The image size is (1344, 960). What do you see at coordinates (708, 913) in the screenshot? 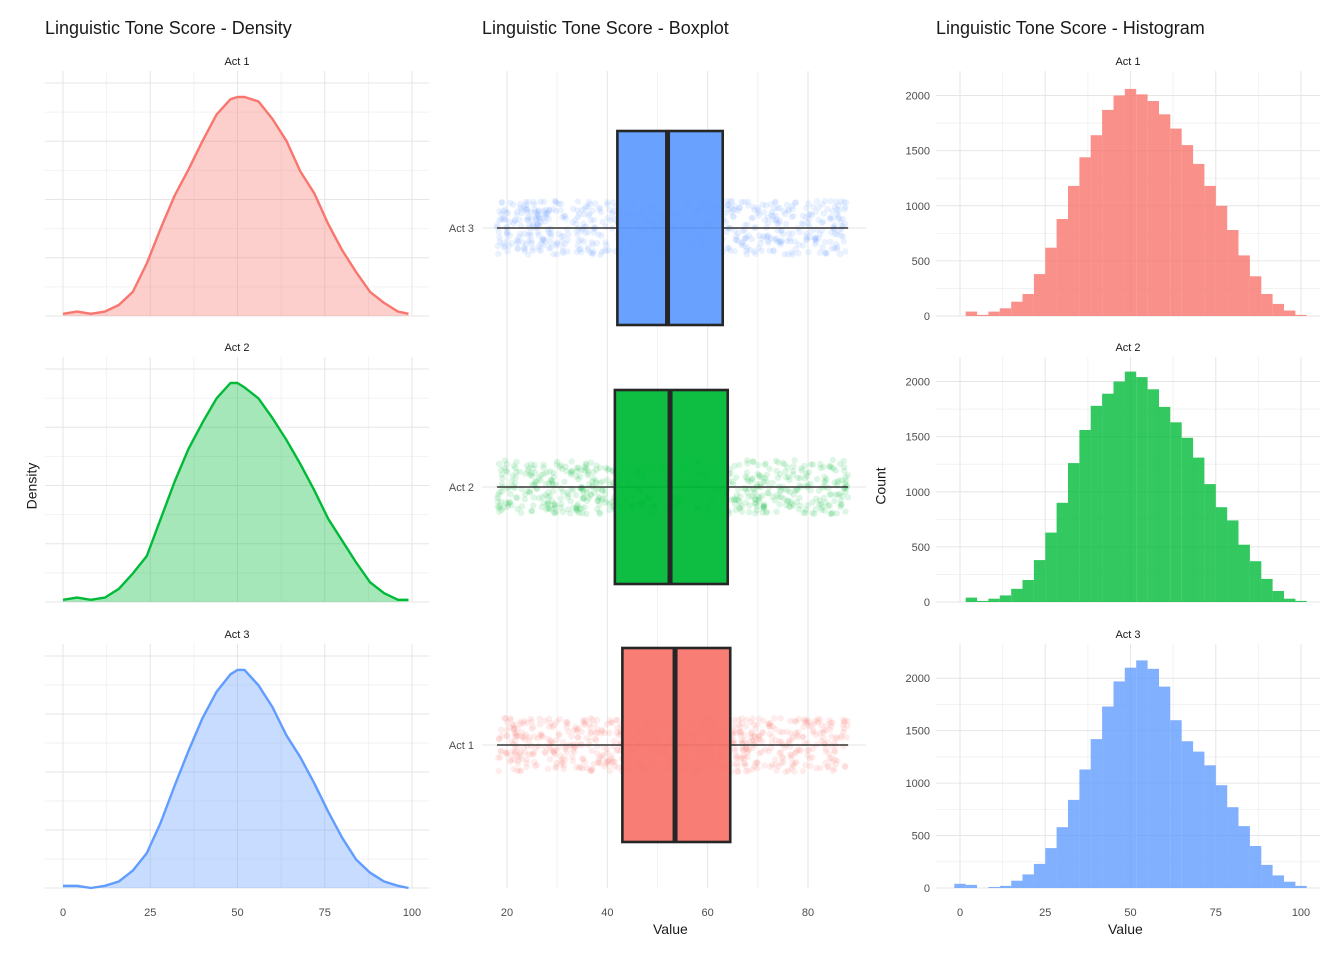
I see `boxplot-x-tick-label: 60` at bounding box center [708, 913].